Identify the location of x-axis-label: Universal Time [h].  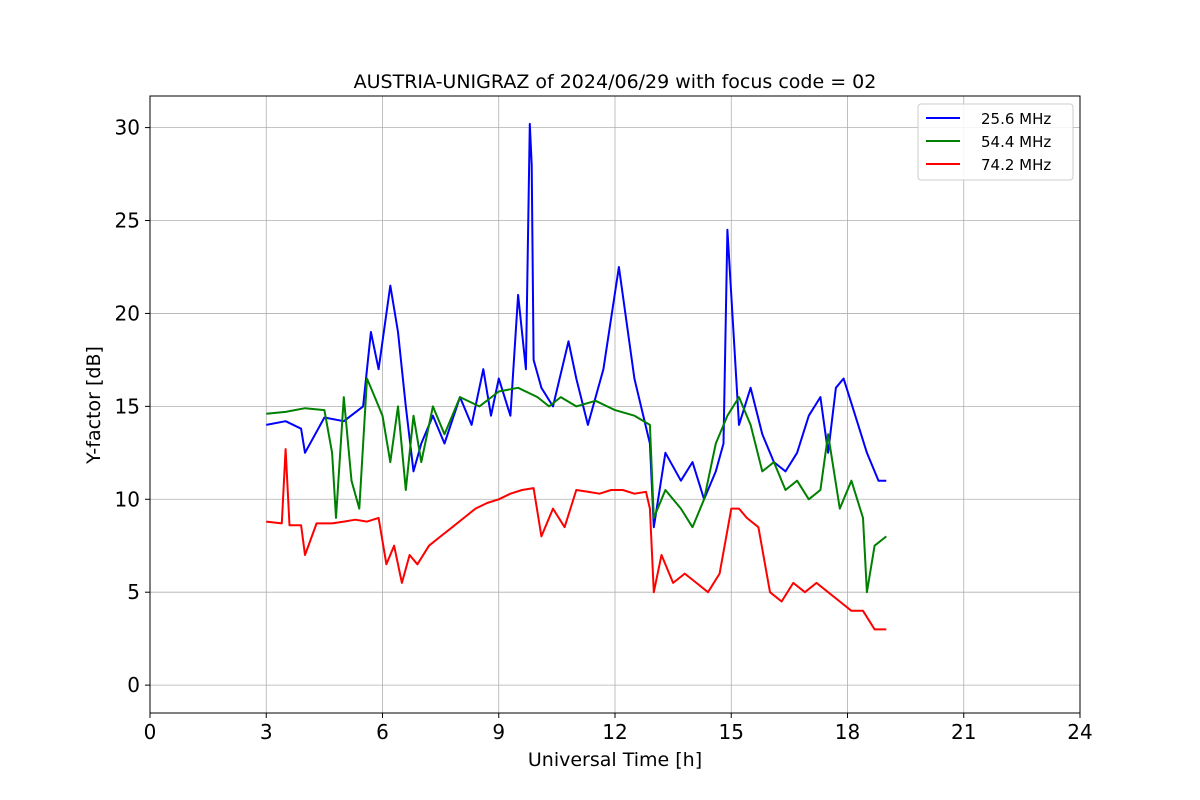
(615, 760).